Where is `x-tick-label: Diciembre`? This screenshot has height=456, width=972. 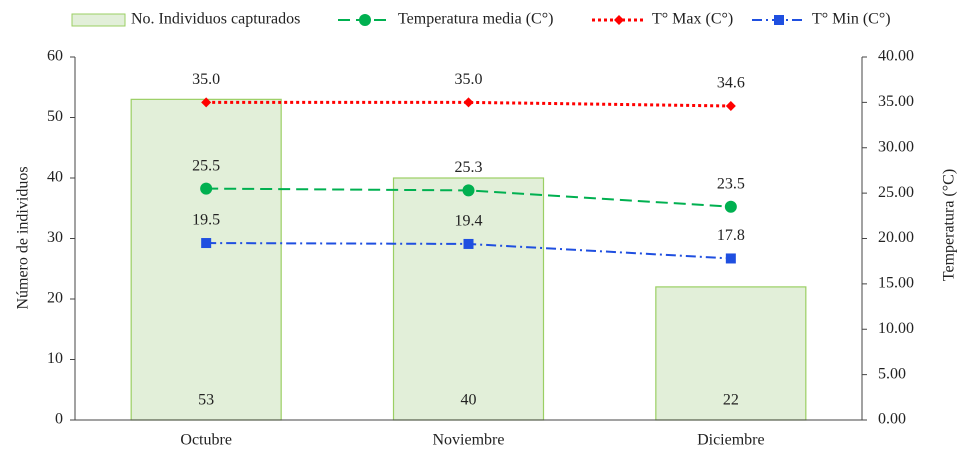
x-tick-label: Diciembre is located at coordinates (731, 440).